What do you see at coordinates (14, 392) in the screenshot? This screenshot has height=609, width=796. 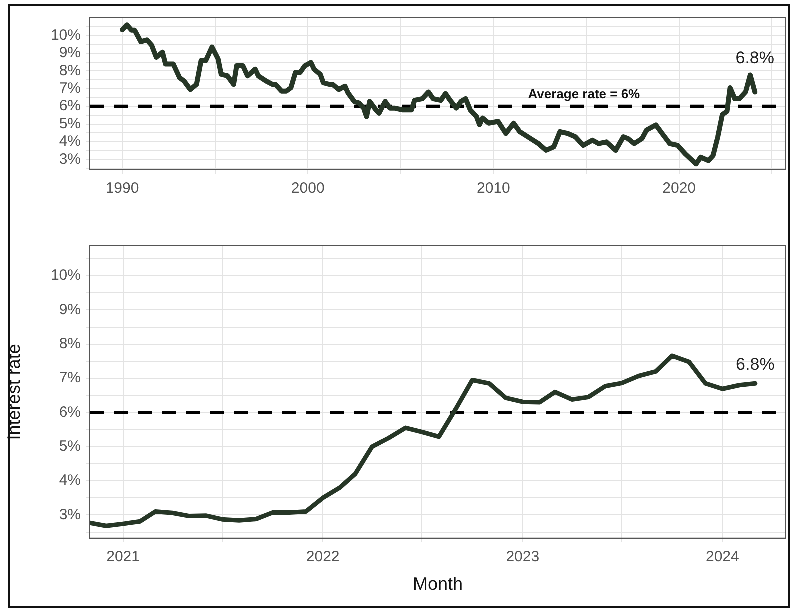 I see `y-axis-title: Interest rate` at bounding box center [14, 392].